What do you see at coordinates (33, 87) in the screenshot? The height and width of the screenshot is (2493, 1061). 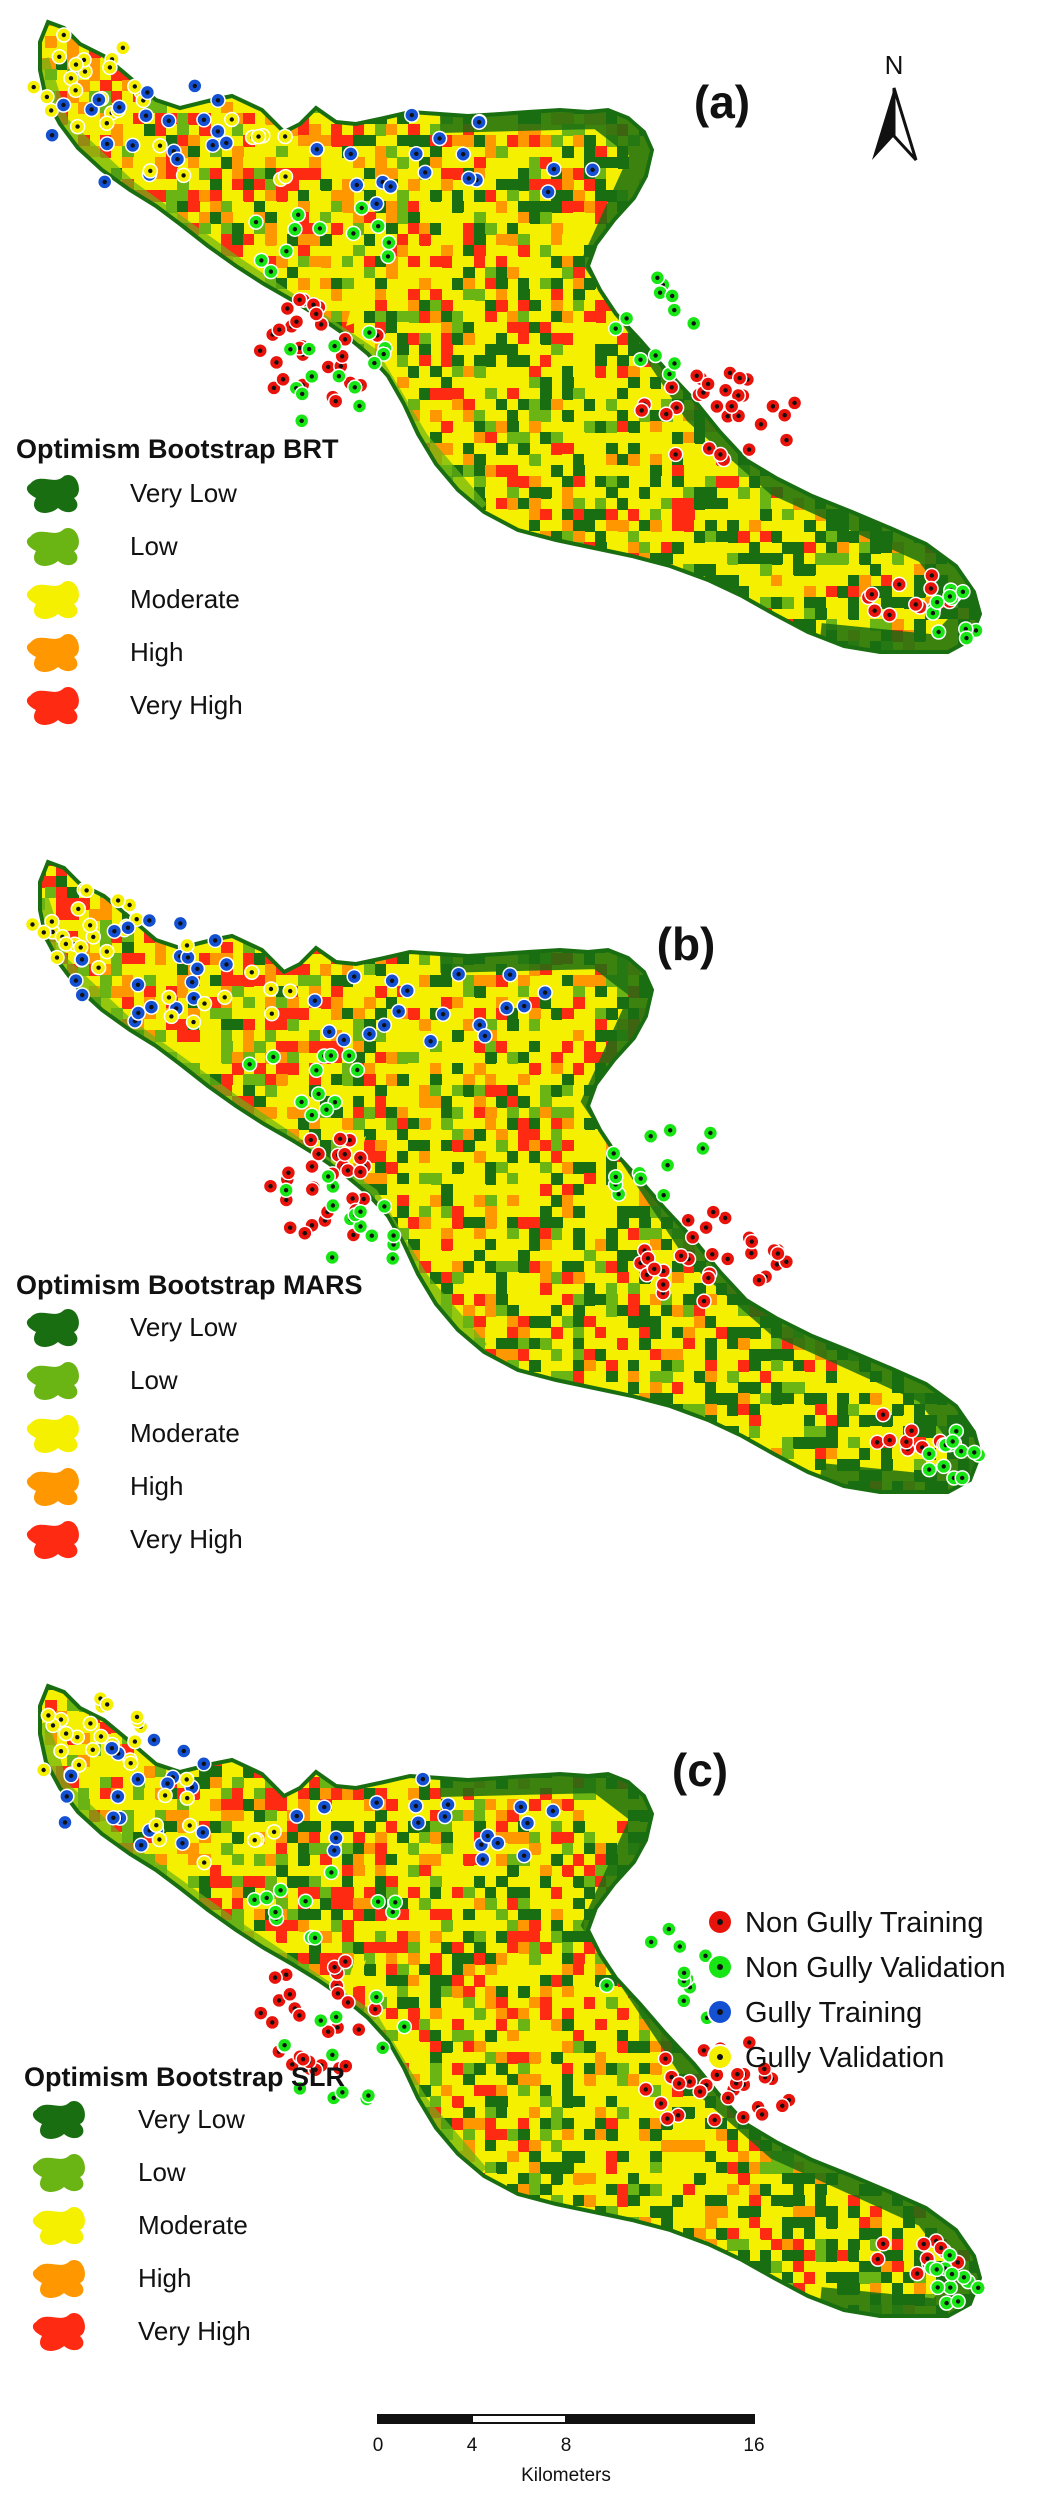 I see `sample-point-gully-validation` at bounding box center [33, 87].